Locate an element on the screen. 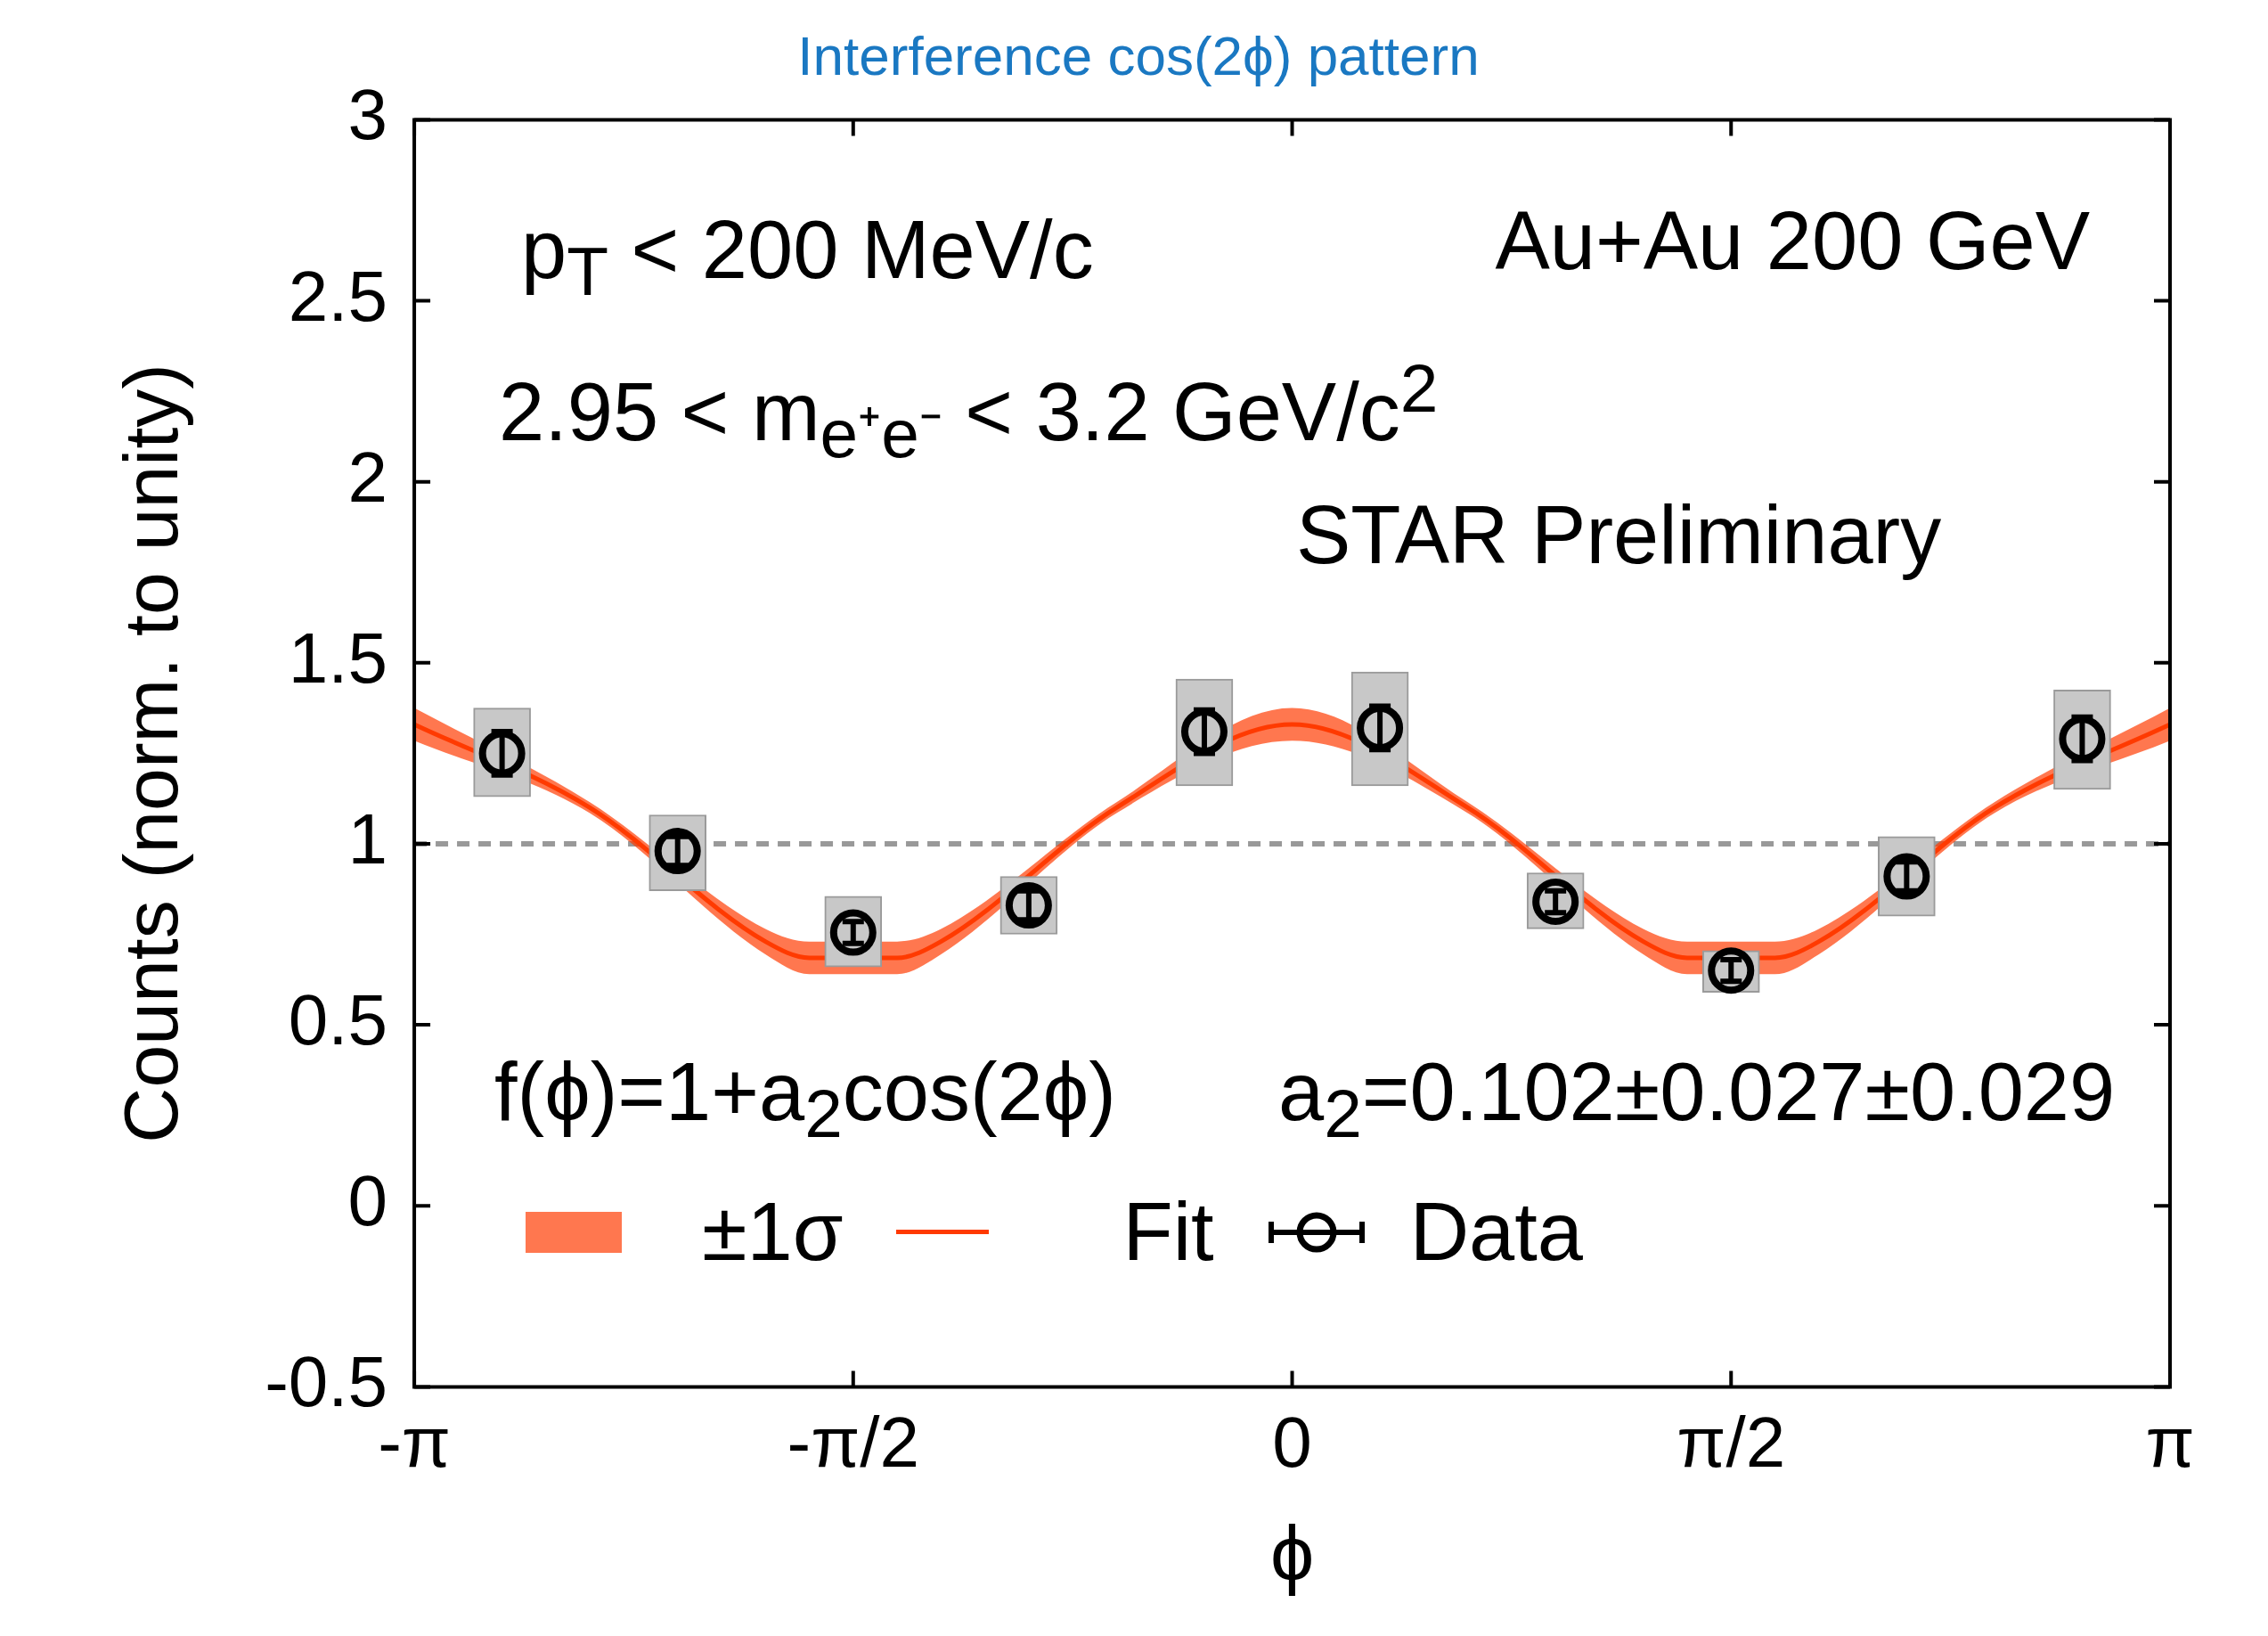  x-axis-title: ϕ is located at coordinates (1292, 1553).